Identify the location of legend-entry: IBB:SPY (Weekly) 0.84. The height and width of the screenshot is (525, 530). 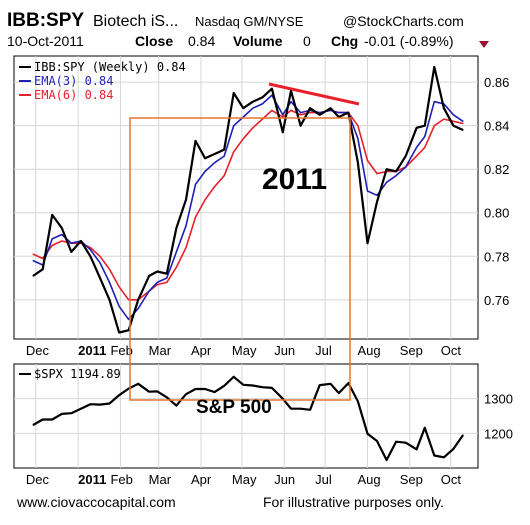
(110, 67).